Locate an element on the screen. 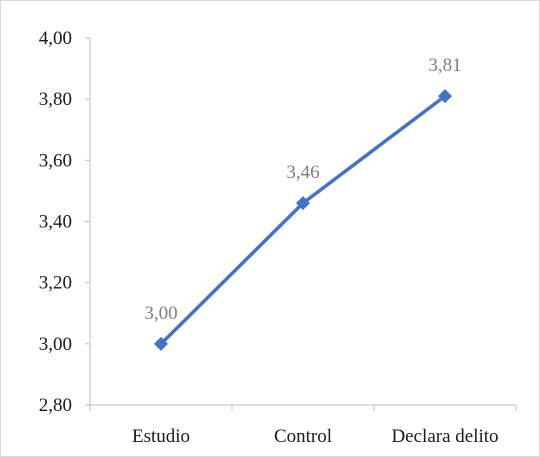 This screenshot has height=457, width=540. y-tick-label: 3,80 is located at coordinates (55, 99).